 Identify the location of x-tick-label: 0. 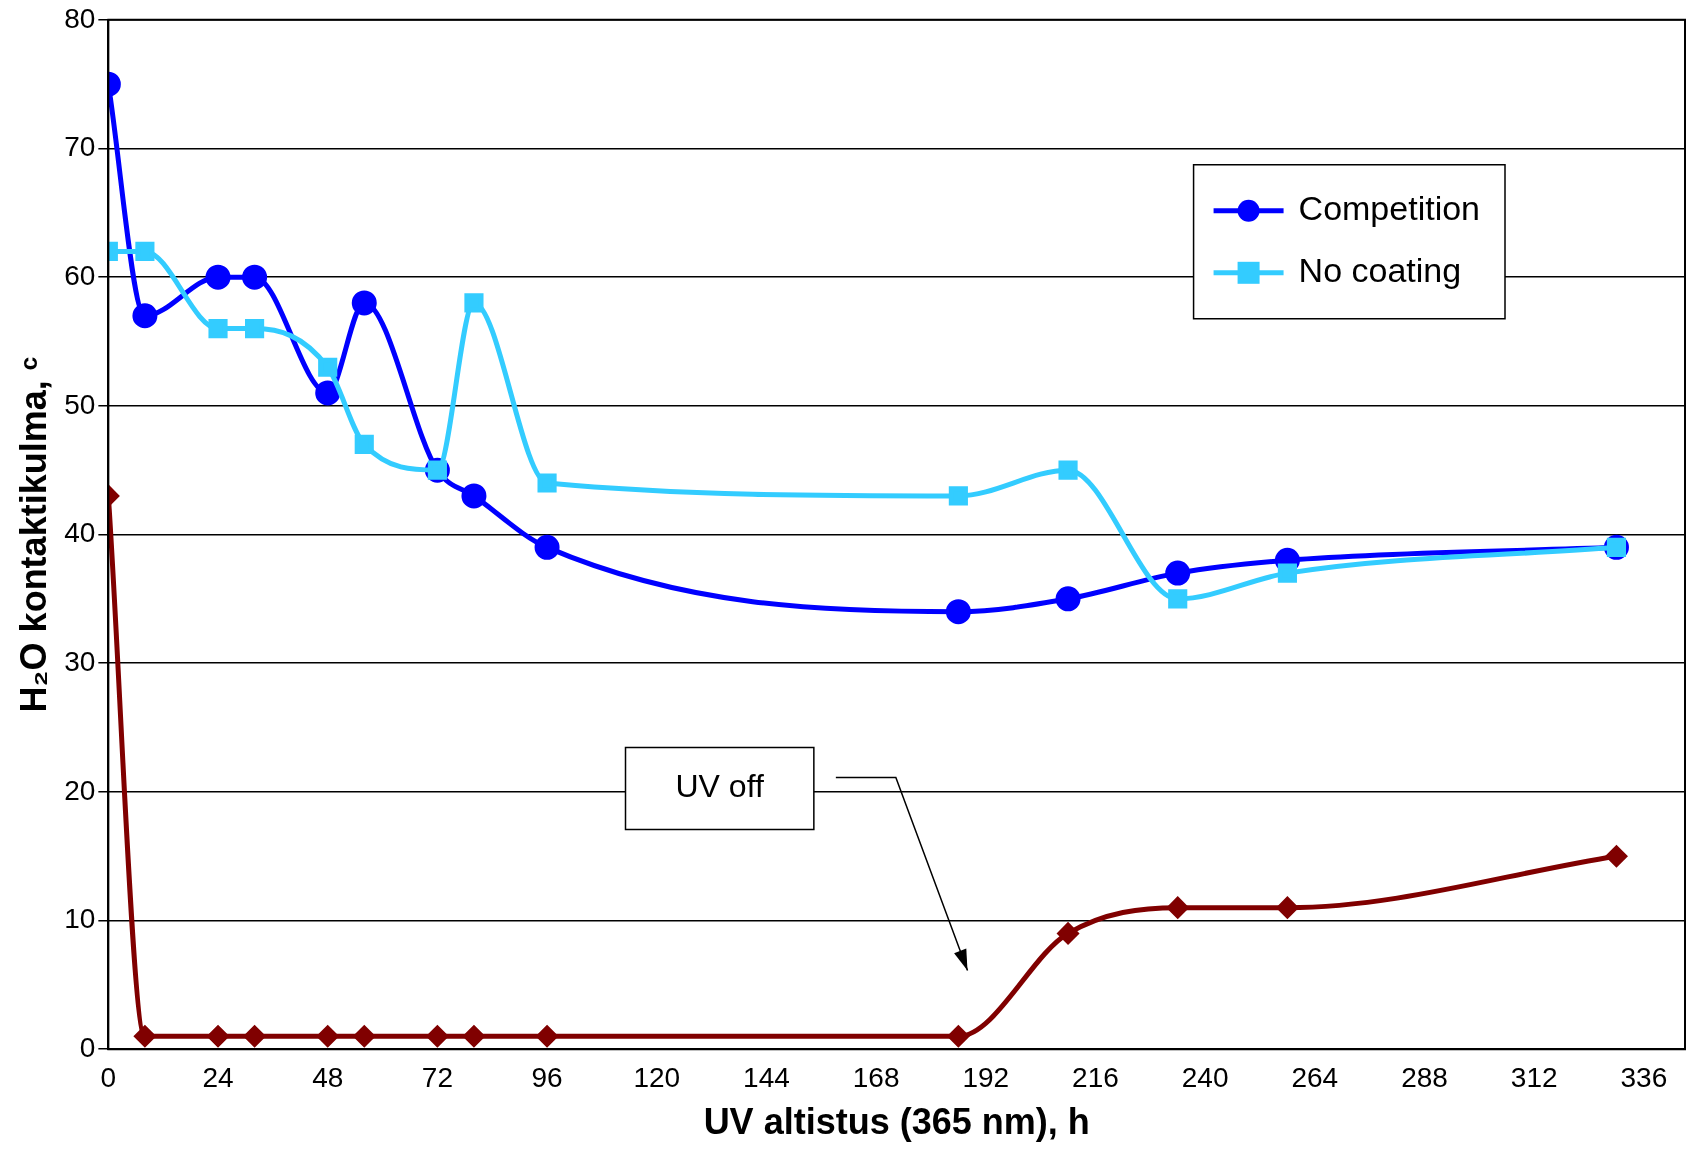
(108, 1077).